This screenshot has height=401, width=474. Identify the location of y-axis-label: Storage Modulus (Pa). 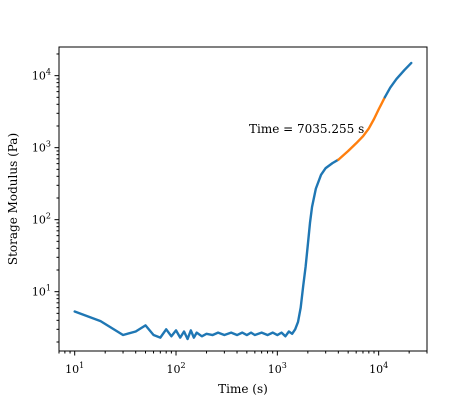
(13, 199).